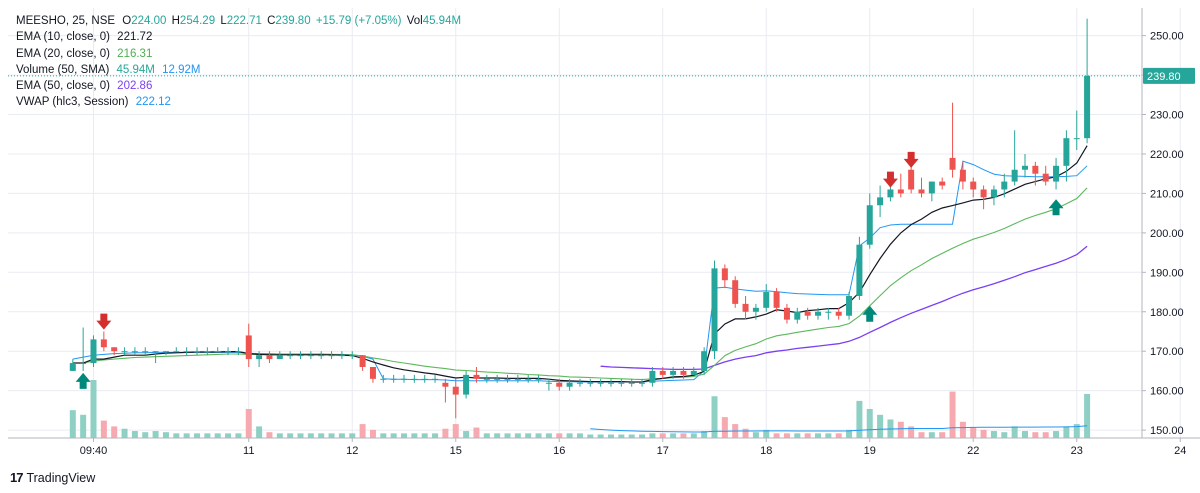 The width and height of the screenshot is (1200, 493). I want to click on time-tick-label: 12, so click(352, 451).